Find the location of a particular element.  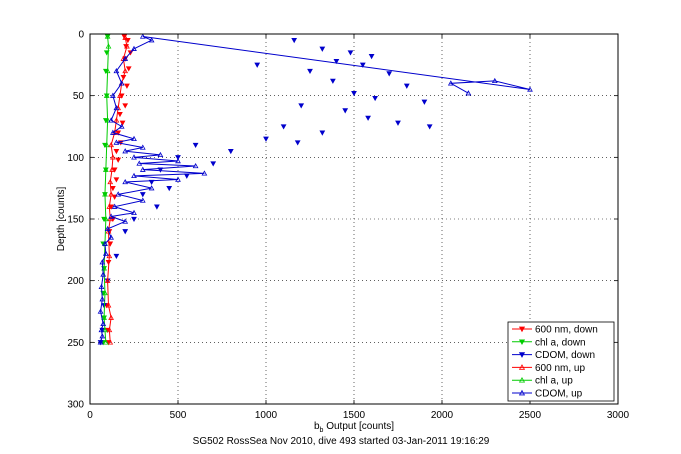

legend-entry: chl a, down is located at coordinates (560, 342).